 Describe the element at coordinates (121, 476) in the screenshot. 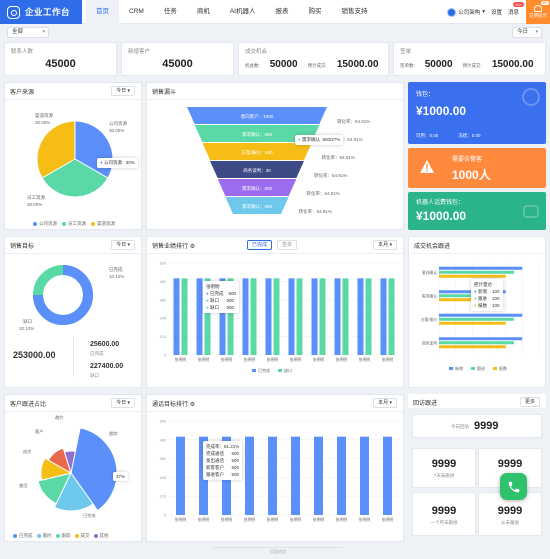

I see `tooltip-value: 37%` at that location.